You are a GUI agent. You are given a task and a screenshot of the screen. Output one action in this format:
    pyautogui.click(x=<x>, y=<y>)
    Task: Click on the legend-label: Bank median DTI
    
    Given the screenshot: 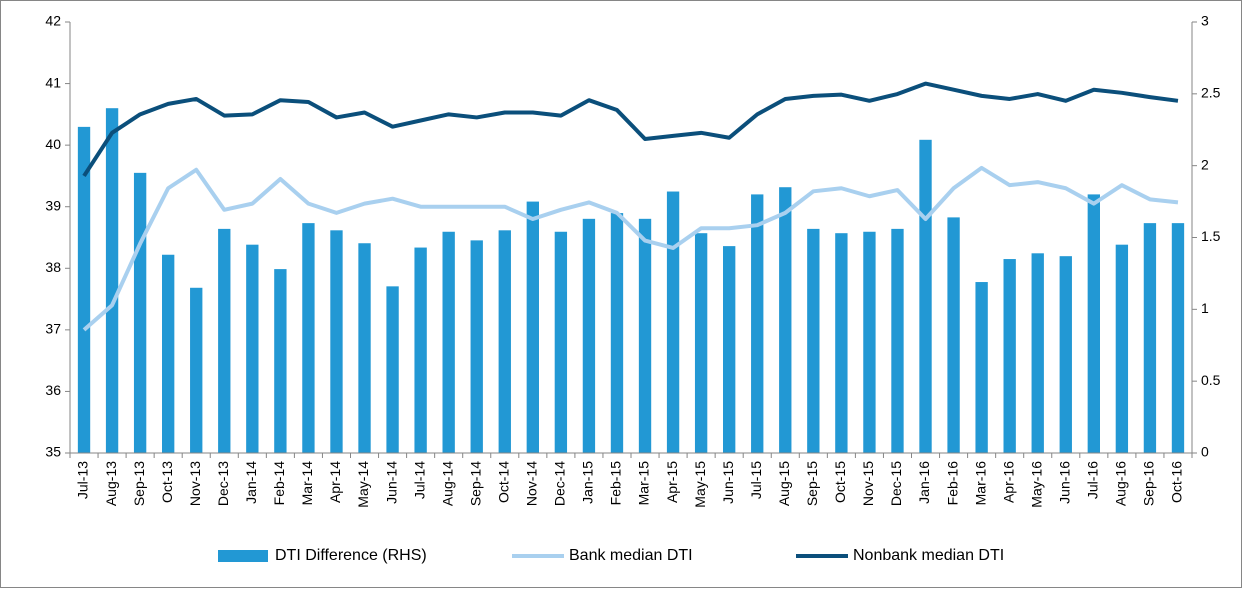 What is the action you would take?
    pyautogui.click(x=631, y=555)
    